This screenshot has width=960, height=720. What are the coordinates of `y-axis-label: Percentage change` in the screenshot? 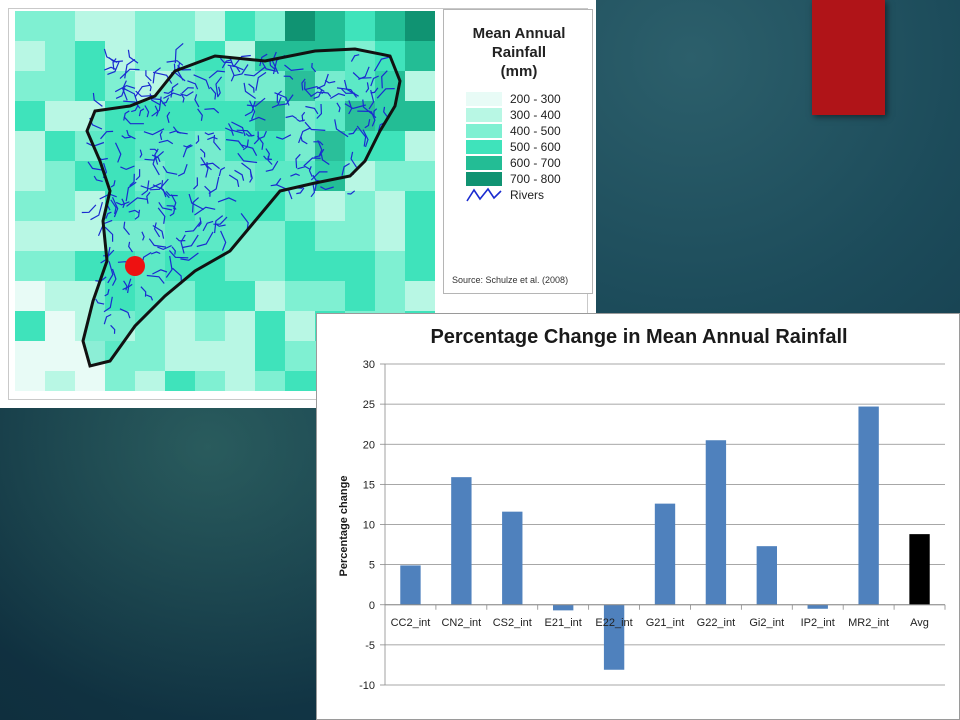 It's located at (344, 526).